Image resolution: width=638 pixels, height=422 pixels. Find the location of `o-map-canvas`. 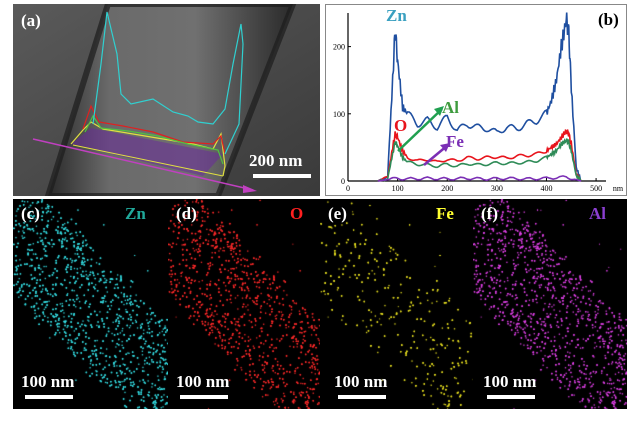

o-map-canvas is located at coordinates (244, 304).